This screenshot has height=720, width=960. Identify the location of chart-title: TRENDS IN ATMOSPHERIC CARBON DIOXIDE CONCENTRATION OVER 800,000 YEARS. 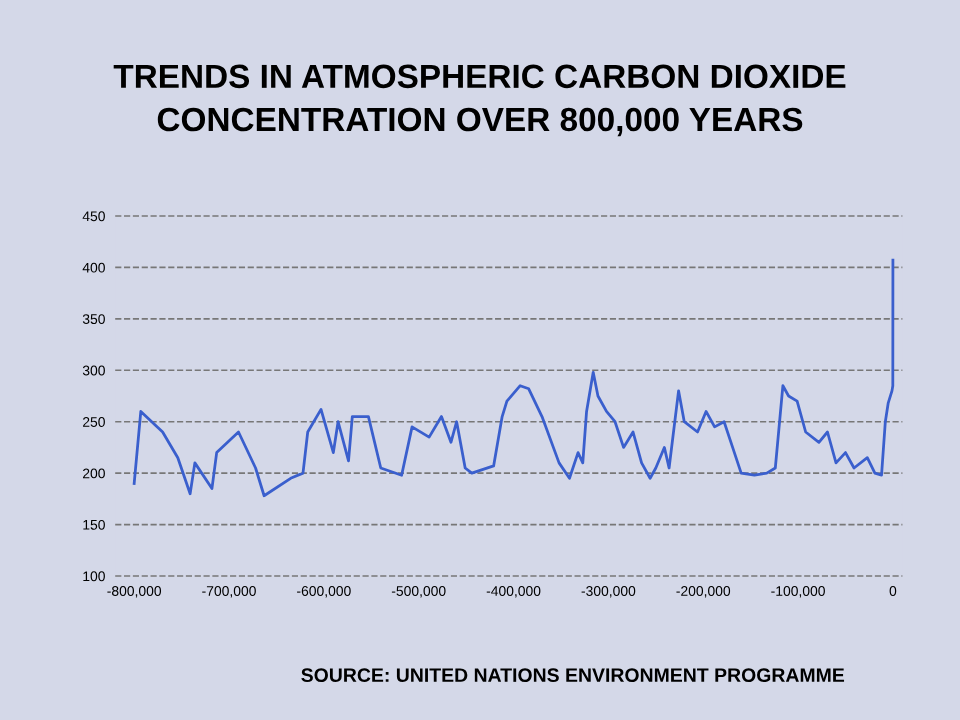
(479, 100).